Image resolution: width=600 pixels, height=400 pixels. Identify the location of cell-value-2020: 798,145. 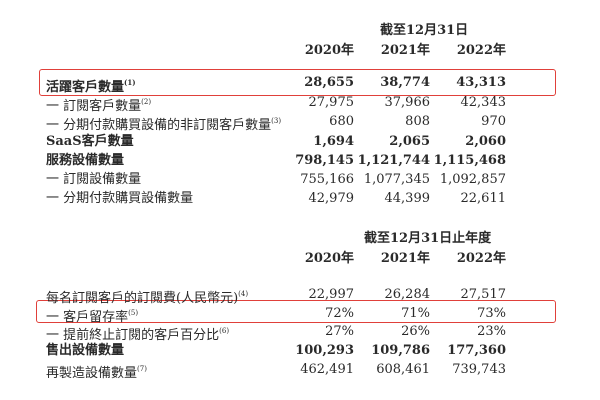
(324, 160).